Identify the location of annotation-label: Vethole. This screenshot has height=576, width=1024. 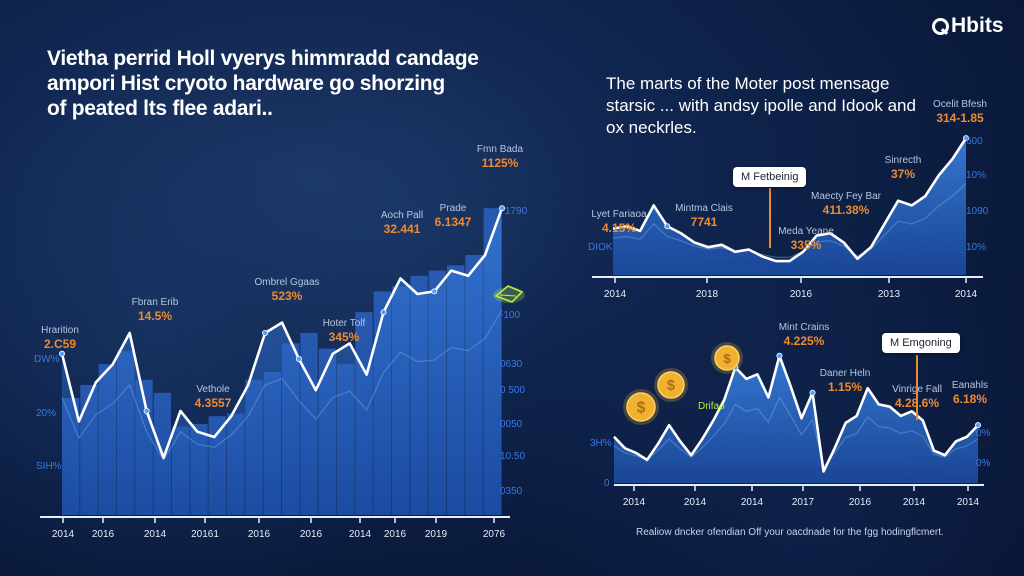
(213, 389).